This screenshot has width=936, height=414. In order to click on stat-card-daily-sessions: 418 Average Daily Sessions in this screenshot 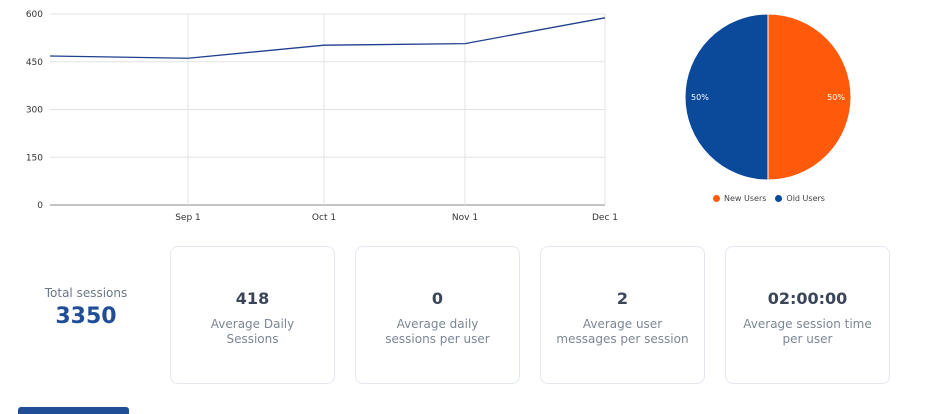, I will do `click(252, 315)`.